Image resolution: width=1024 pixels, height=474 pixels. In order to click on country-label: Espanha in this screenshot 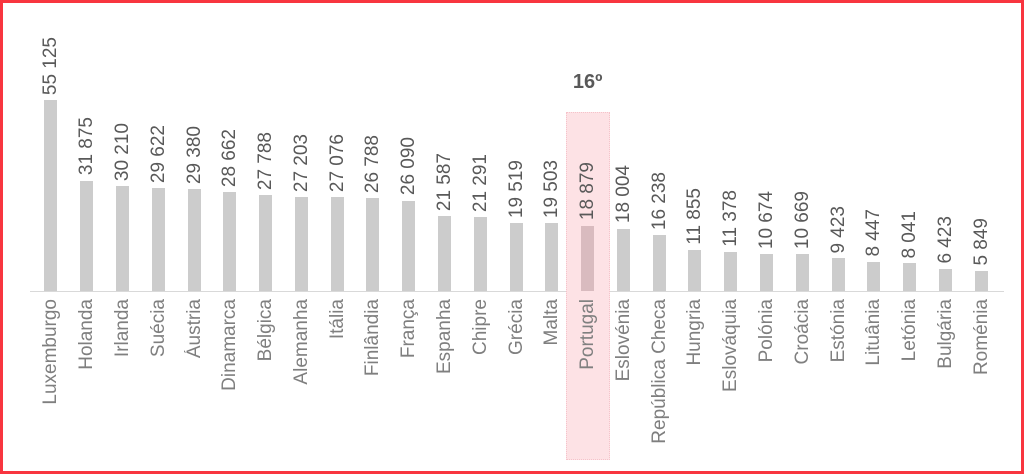, I will do `click(444, 337)`.